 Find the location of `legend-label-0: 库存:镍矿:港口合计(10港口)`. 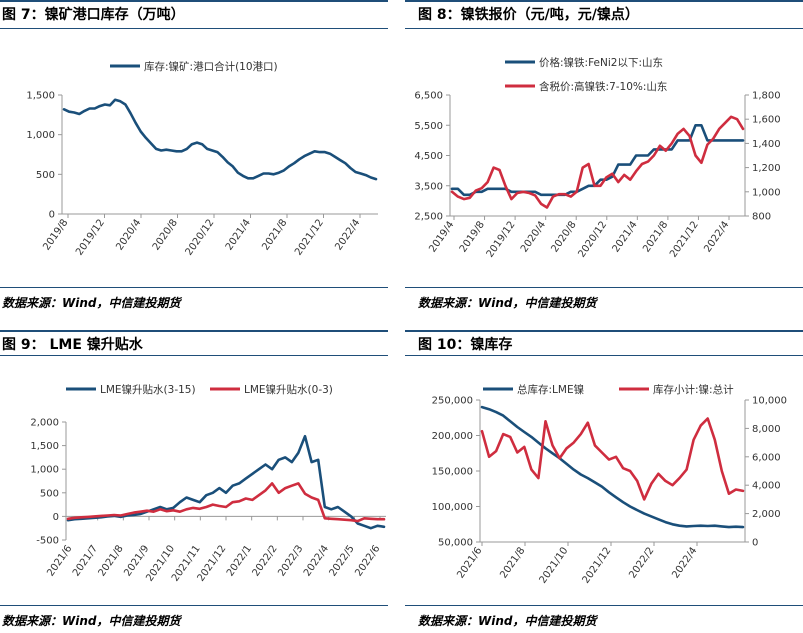

legend-label-0: 库存:镍矿:港口合计(10港口) is located at coordinates (211, 66).